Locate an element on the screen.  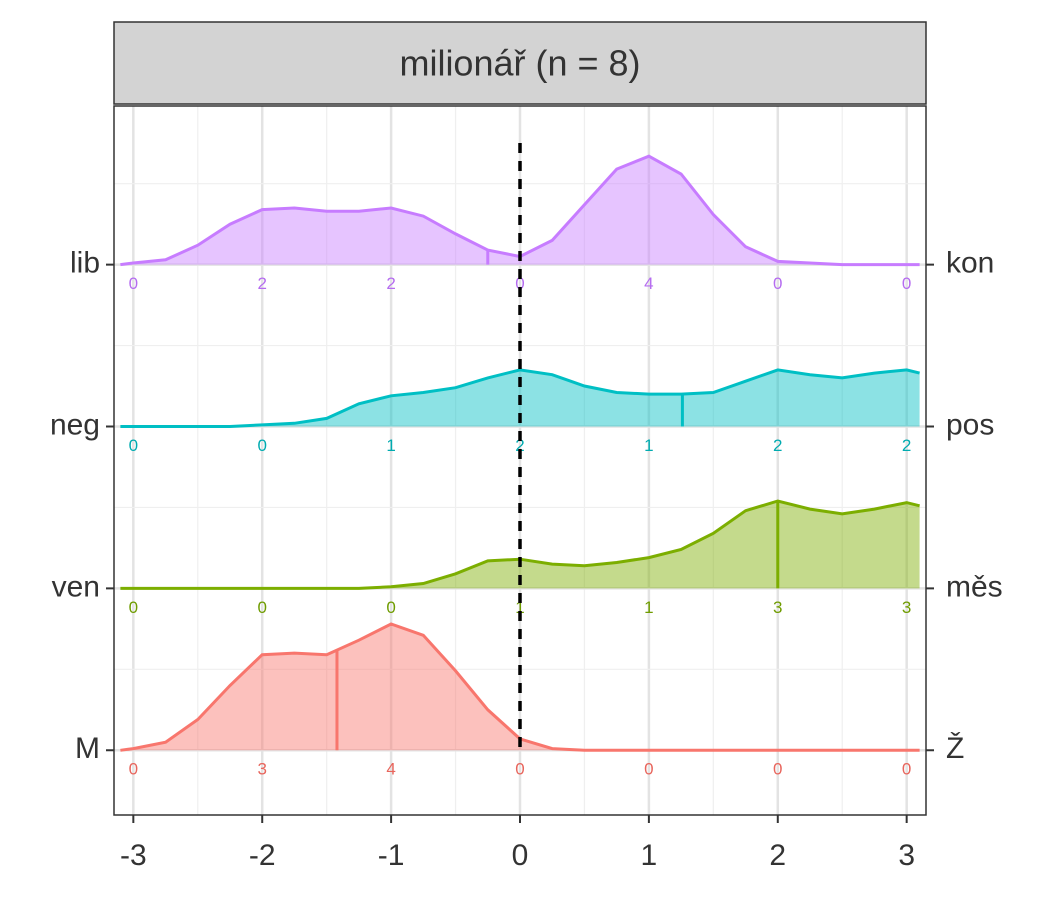
density-line is located at coordinates (520, 398).